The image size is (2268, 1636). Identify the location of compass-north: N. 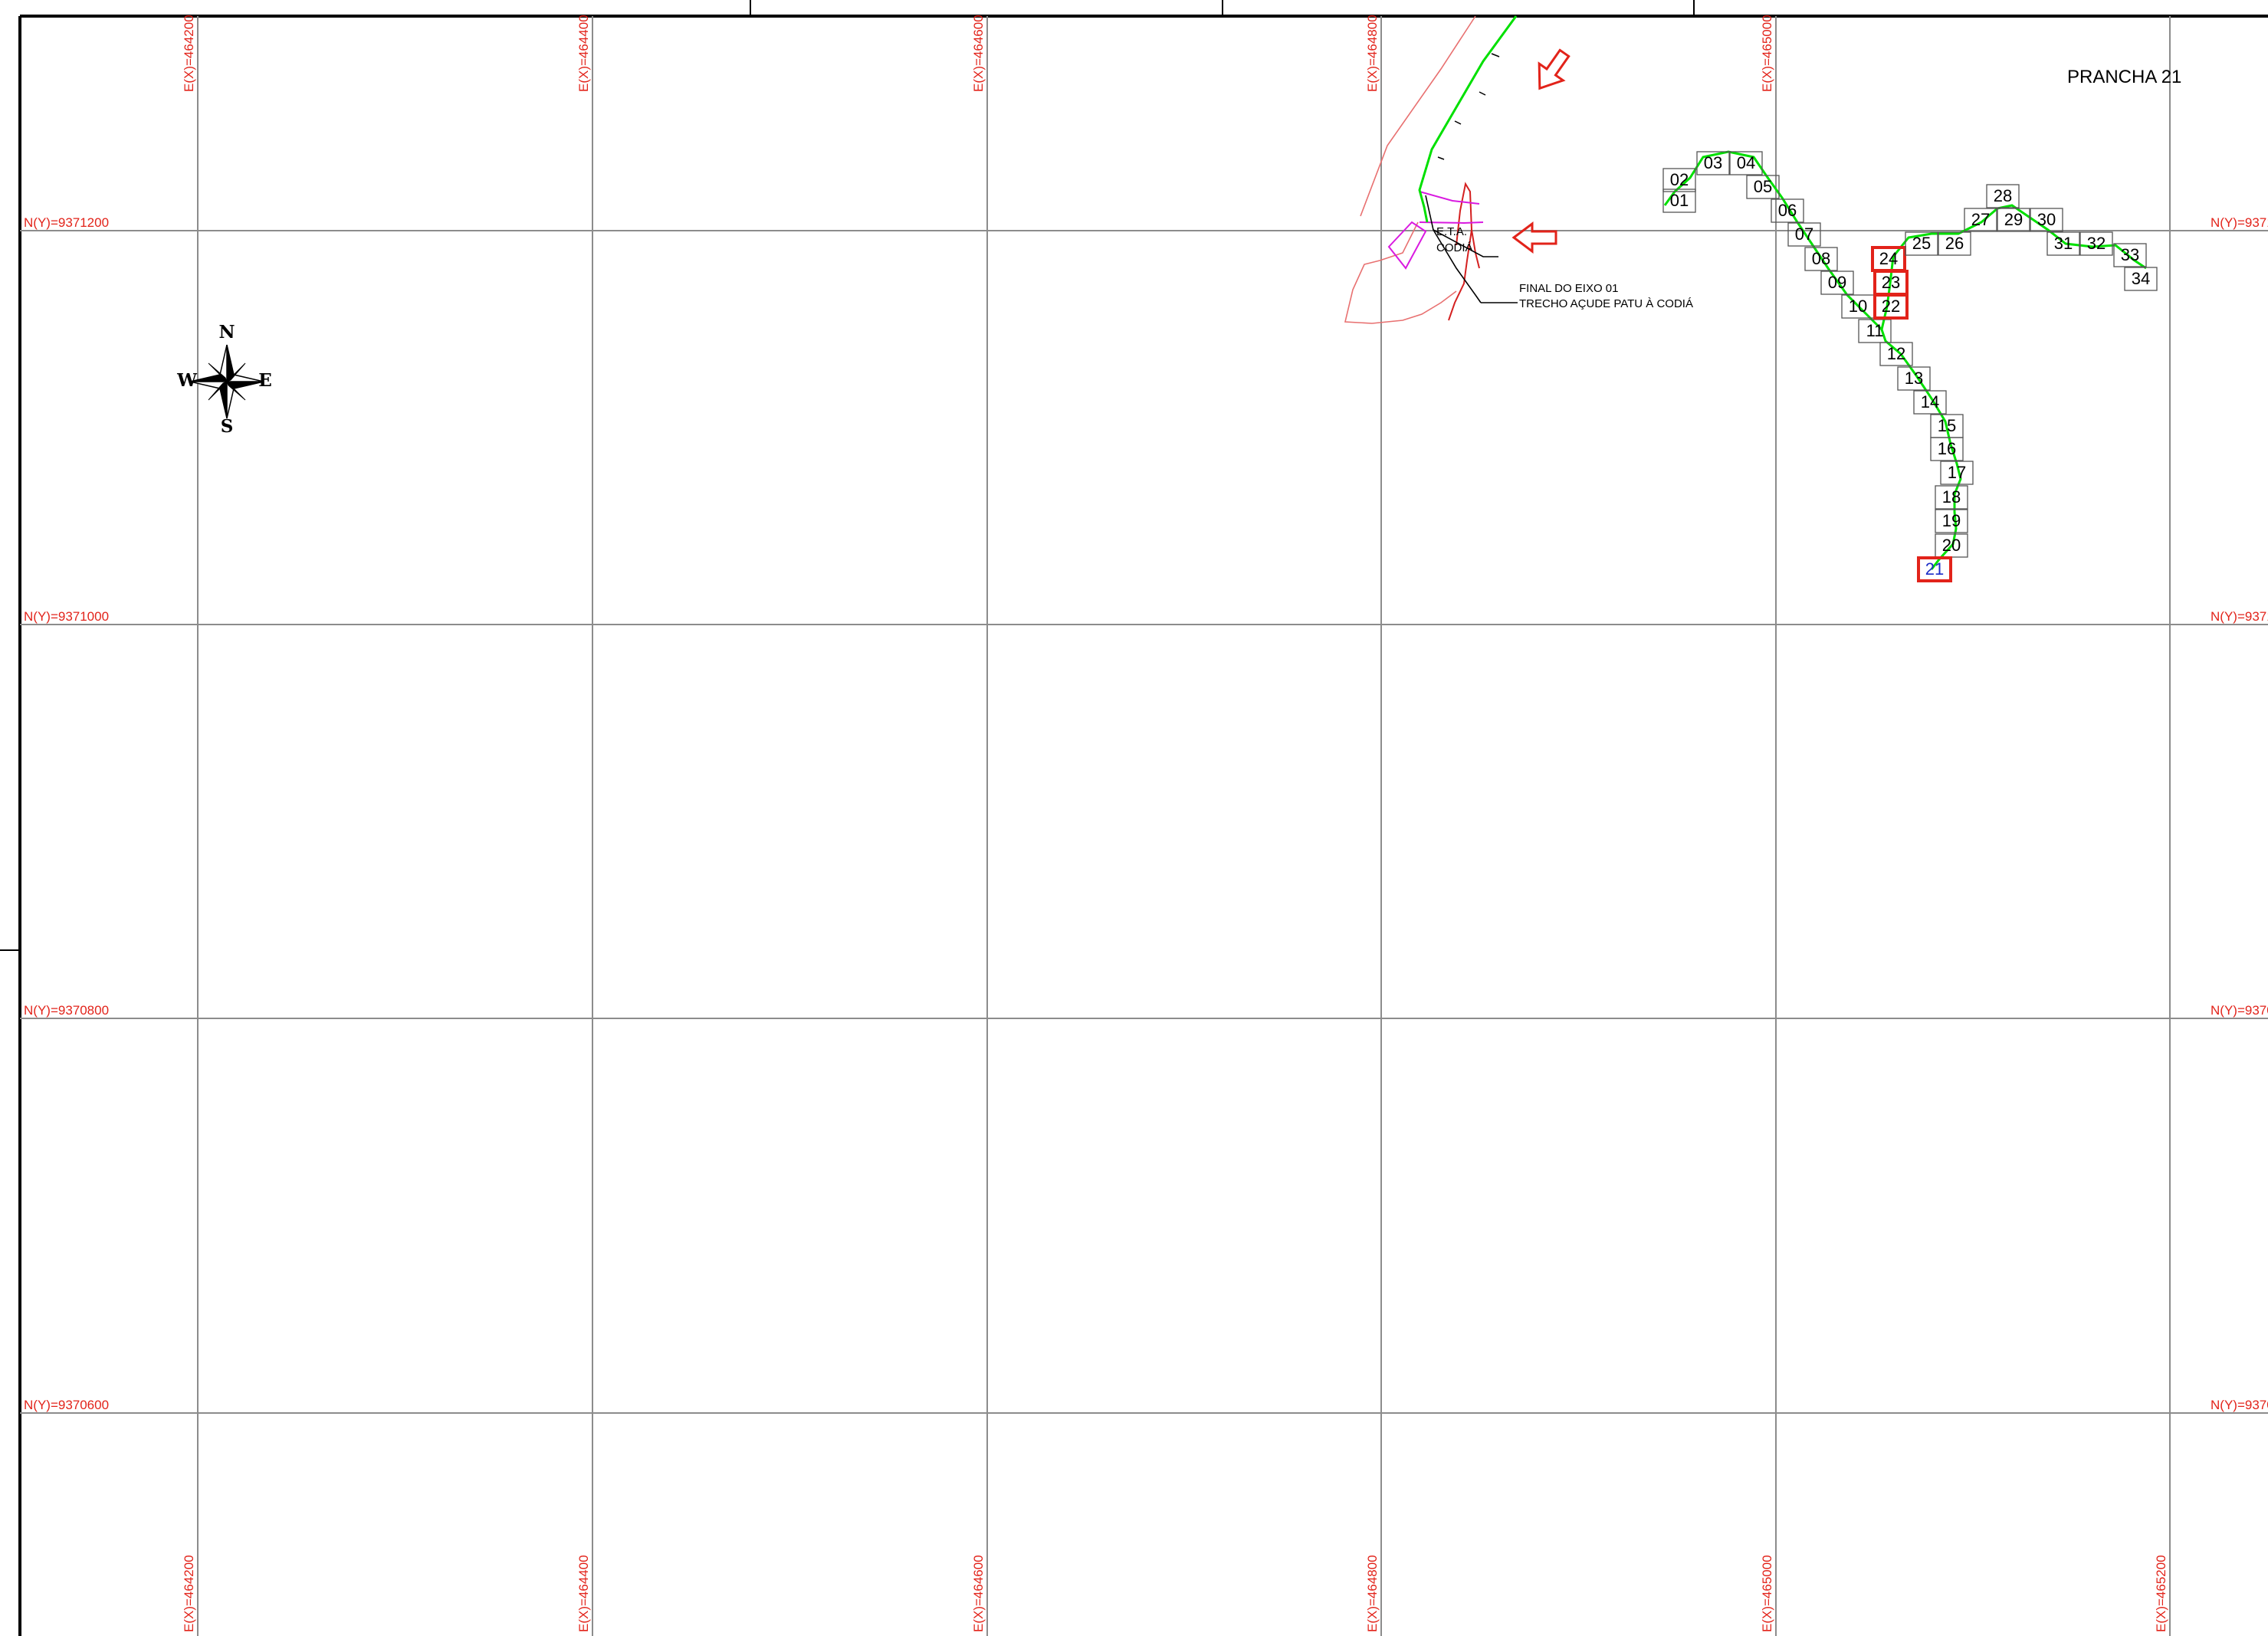
(226, 333).